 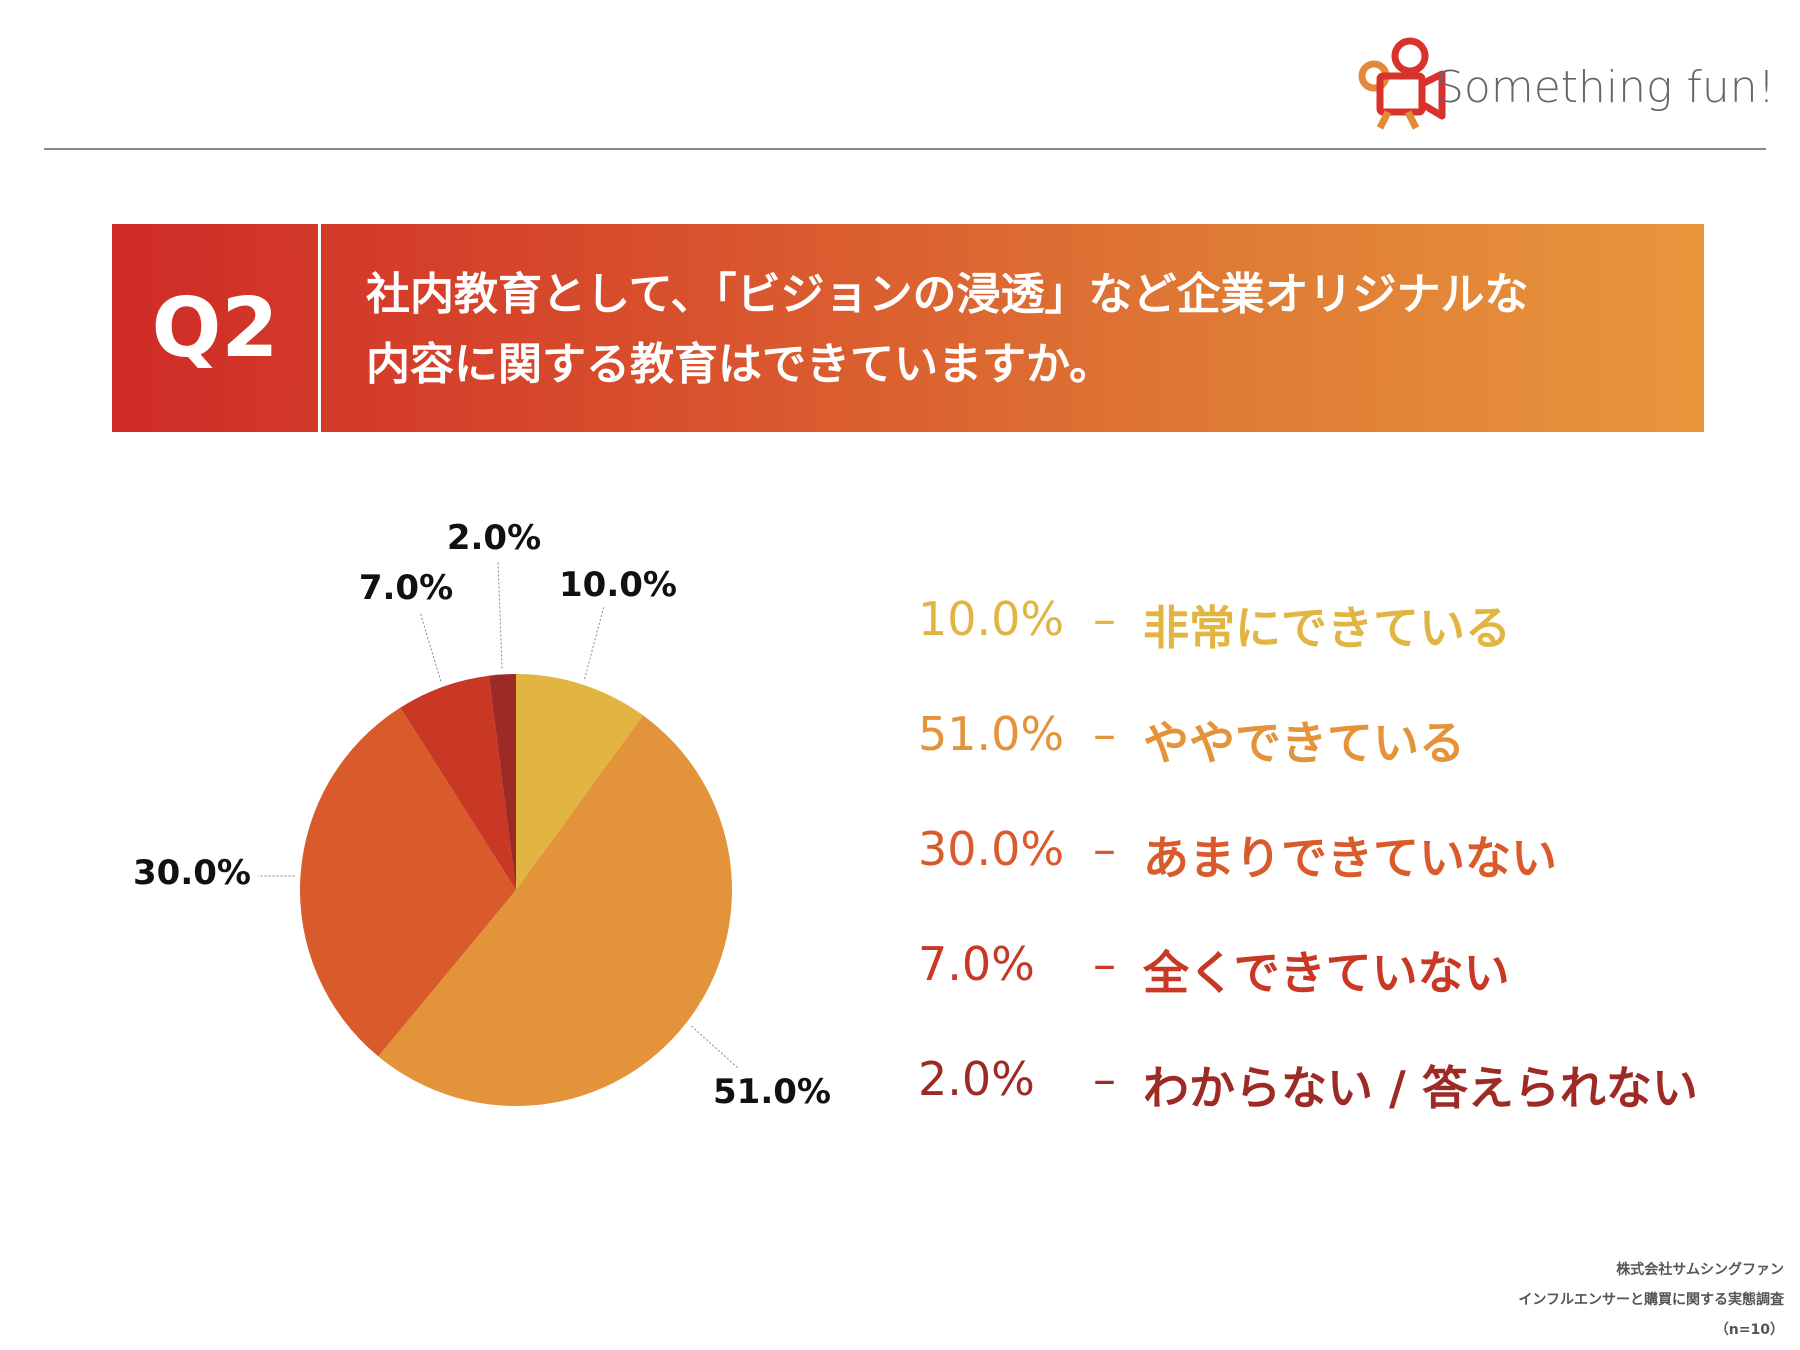 I want to click on footer-survey-title: インフルエンサーと購買に関する実態調査, so click(x=1651, y=1300).